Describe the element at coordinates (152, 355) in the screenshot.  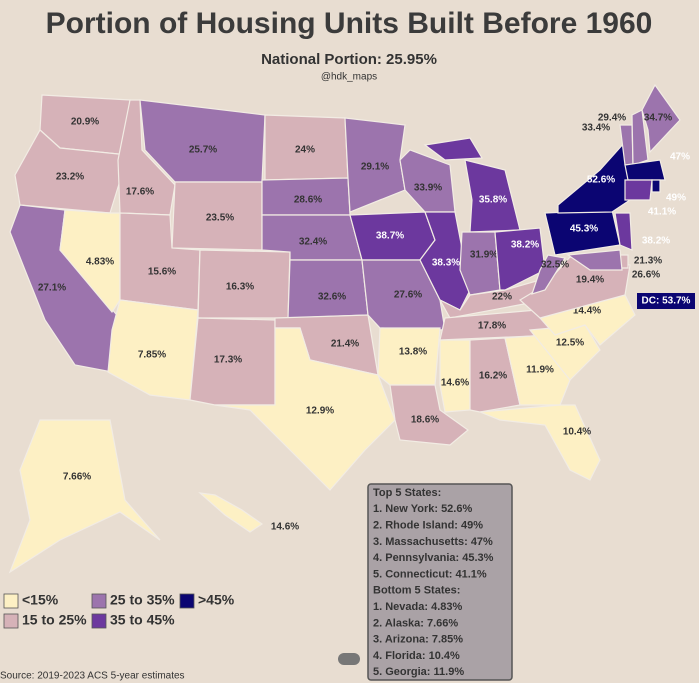
I see `value-label: 7.85%` at that location.